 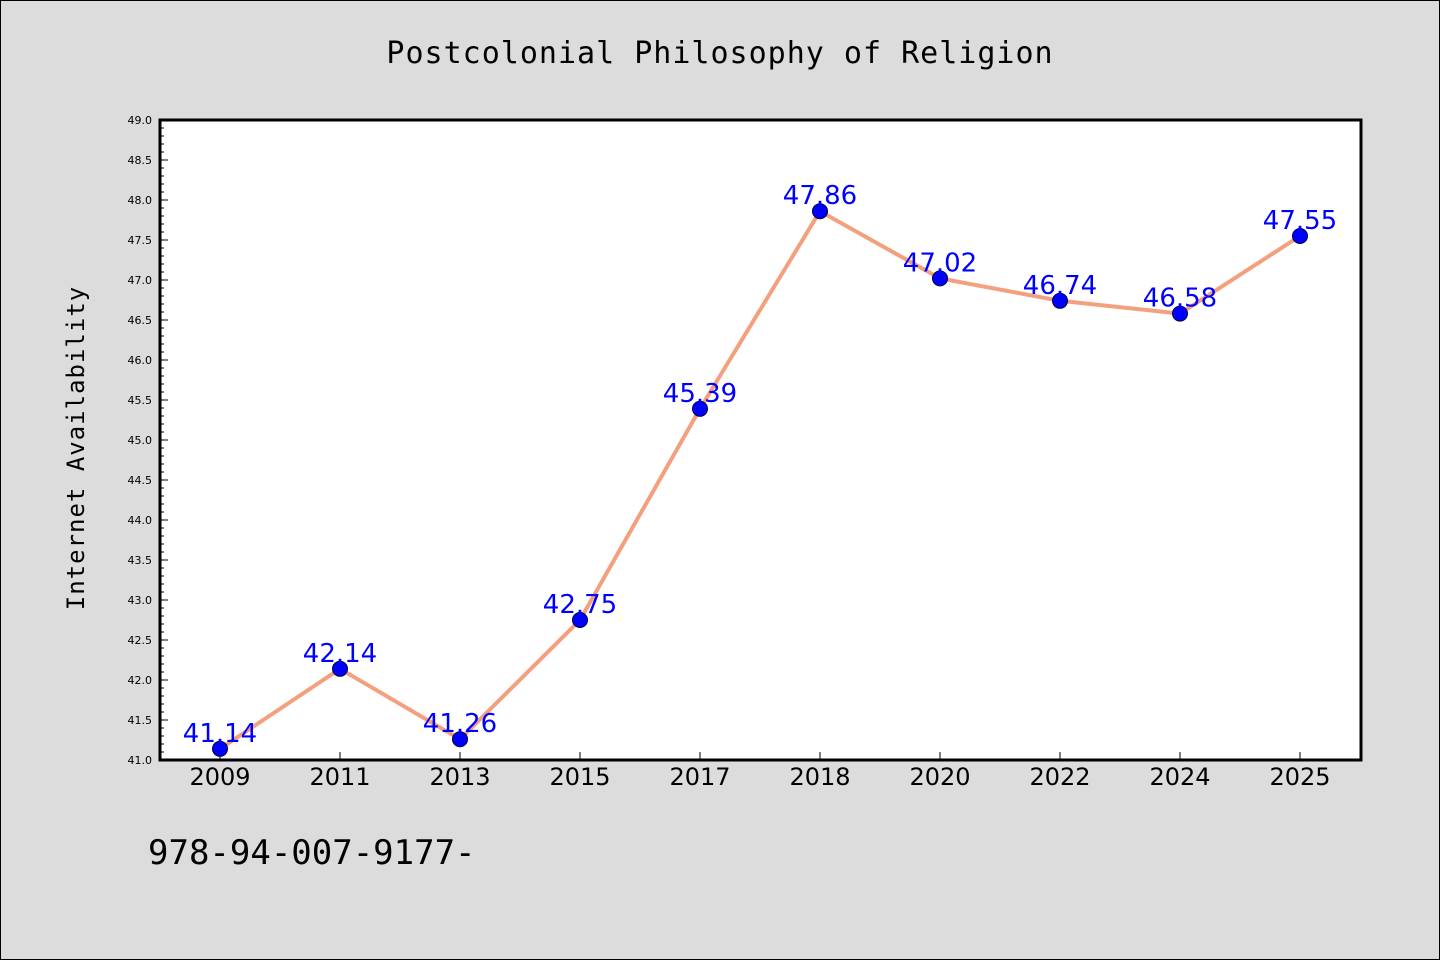 What do you see at coordinates (140, 680) in the screenshot?
I see `y-tick-label: 42.0` at bounding box center [140, 680].